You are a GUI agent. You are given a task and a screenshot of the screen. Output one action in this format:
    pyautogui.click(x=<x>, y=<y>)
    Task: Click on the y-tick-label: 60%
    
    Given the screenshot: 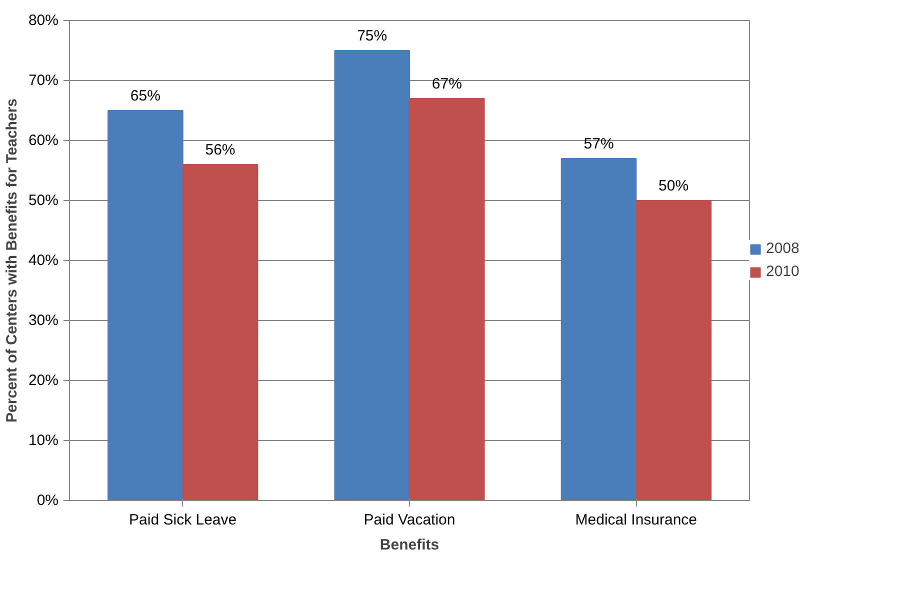 What is the action you would take?
    pyautogui.click(x=43, y=140)
    